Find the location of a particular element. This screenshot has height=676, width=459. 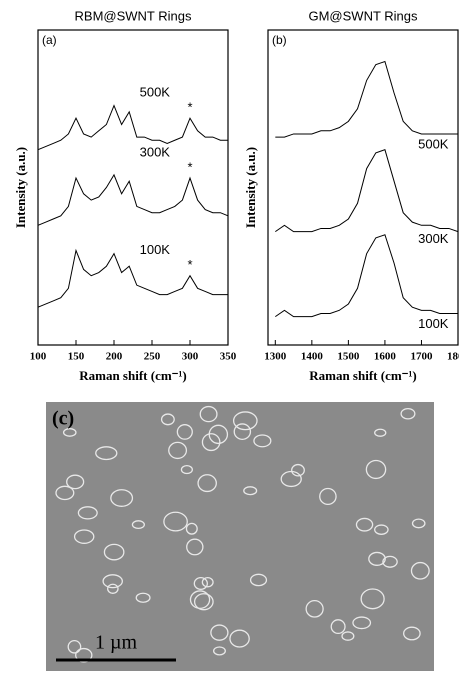

x-tick-label: 200 is located at coordinates (114, 357).